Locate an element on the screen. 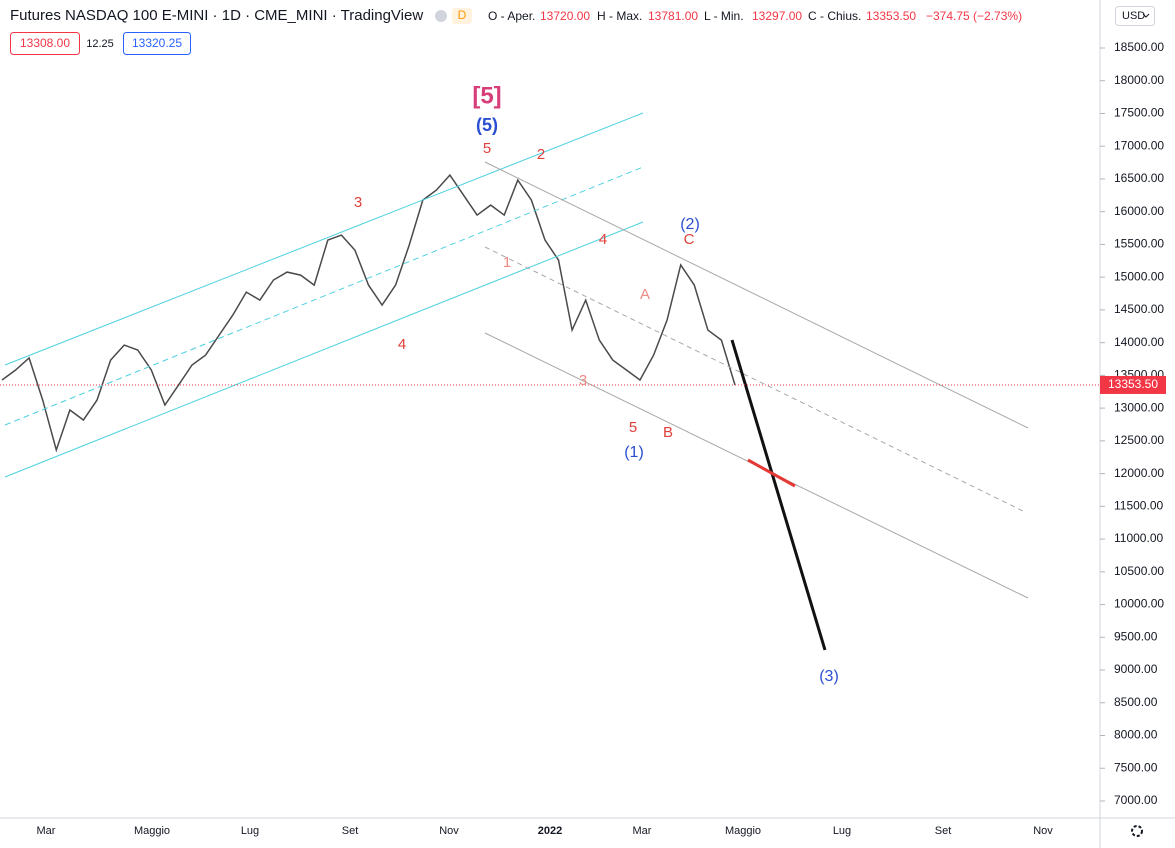  y-tick-label: 12500.00 is located at coordinates (1139, 440).